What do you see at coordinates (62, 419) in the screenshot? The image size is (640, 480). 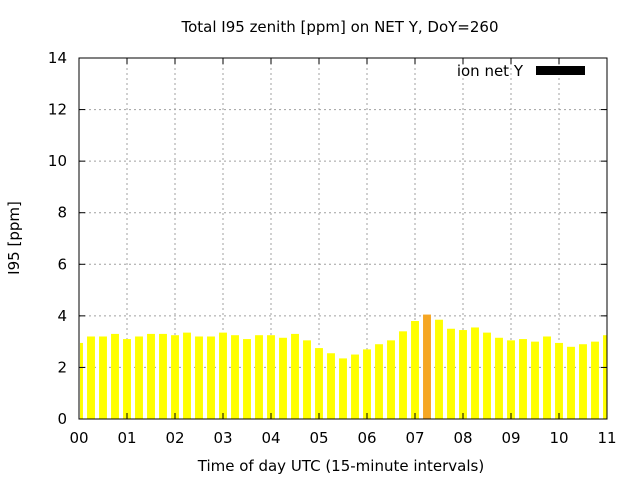 I see `y-tick-label: 0` at bounding box center [62, 419].